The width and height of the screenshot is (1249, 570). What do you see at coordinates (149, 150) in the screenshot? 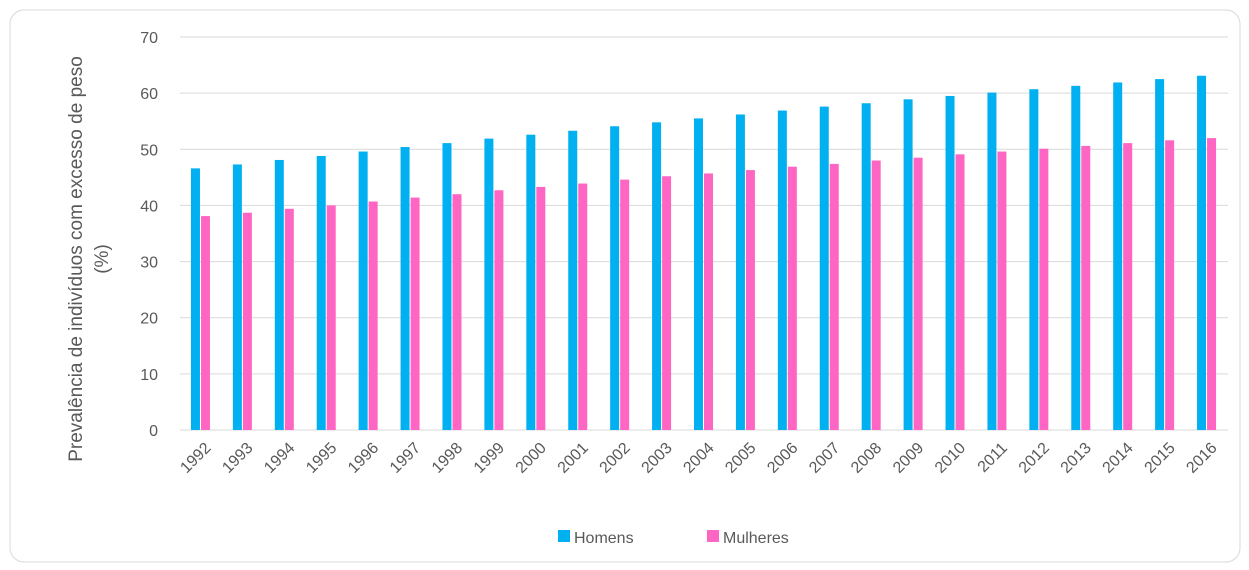
I see `y-tick-label: 50` at bounding box center [149, 150].